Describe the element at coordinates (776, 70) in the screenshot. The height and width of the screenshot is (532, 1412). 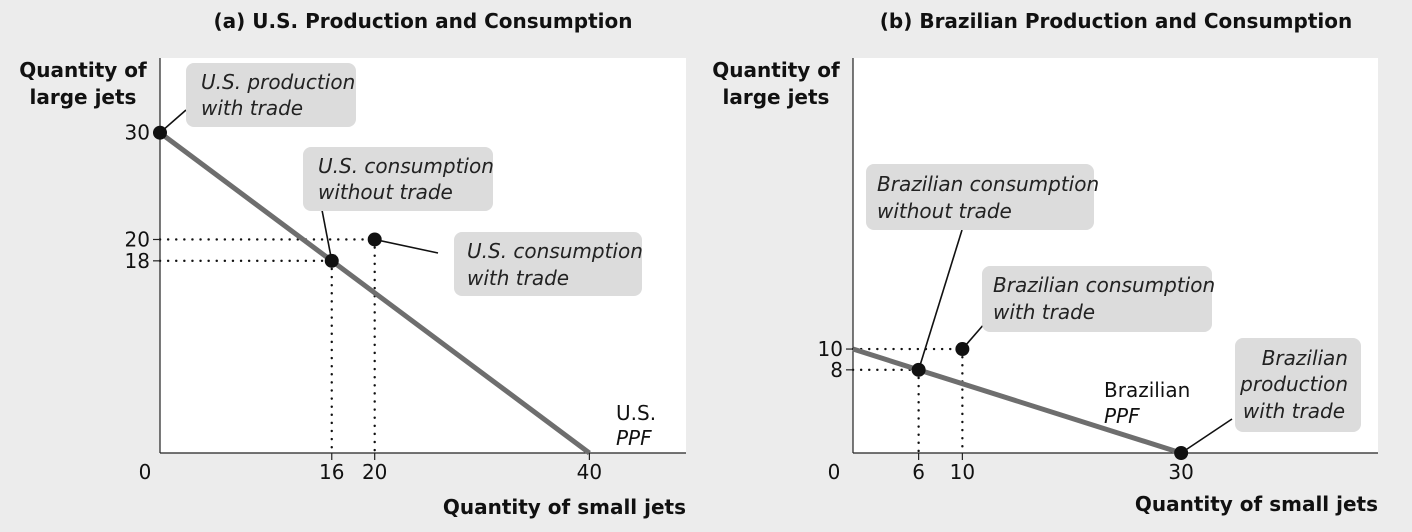
I see `chart-2-y-axis-label: Quantity of` at that location.